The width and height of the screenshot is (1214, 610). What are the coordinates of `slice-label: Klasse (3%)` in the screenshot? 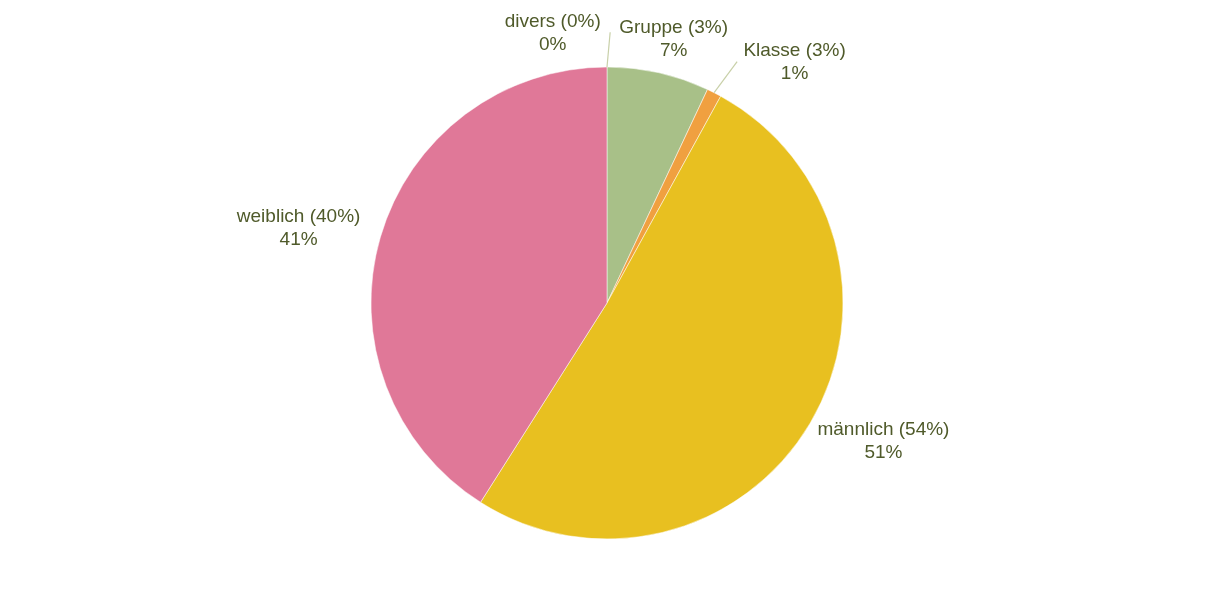 It's located at (794, 50).